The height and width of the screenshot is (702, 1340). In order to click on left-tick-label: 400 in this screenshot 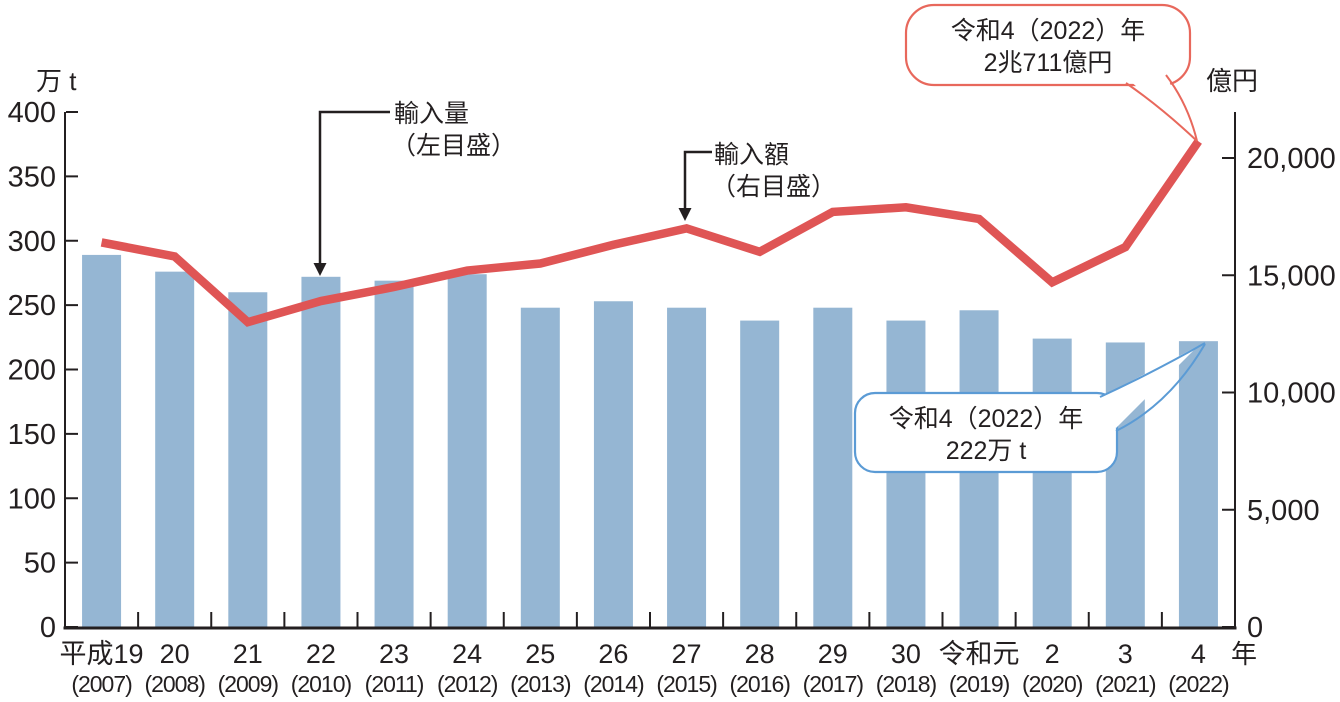, I will do `click(32, 113)`.